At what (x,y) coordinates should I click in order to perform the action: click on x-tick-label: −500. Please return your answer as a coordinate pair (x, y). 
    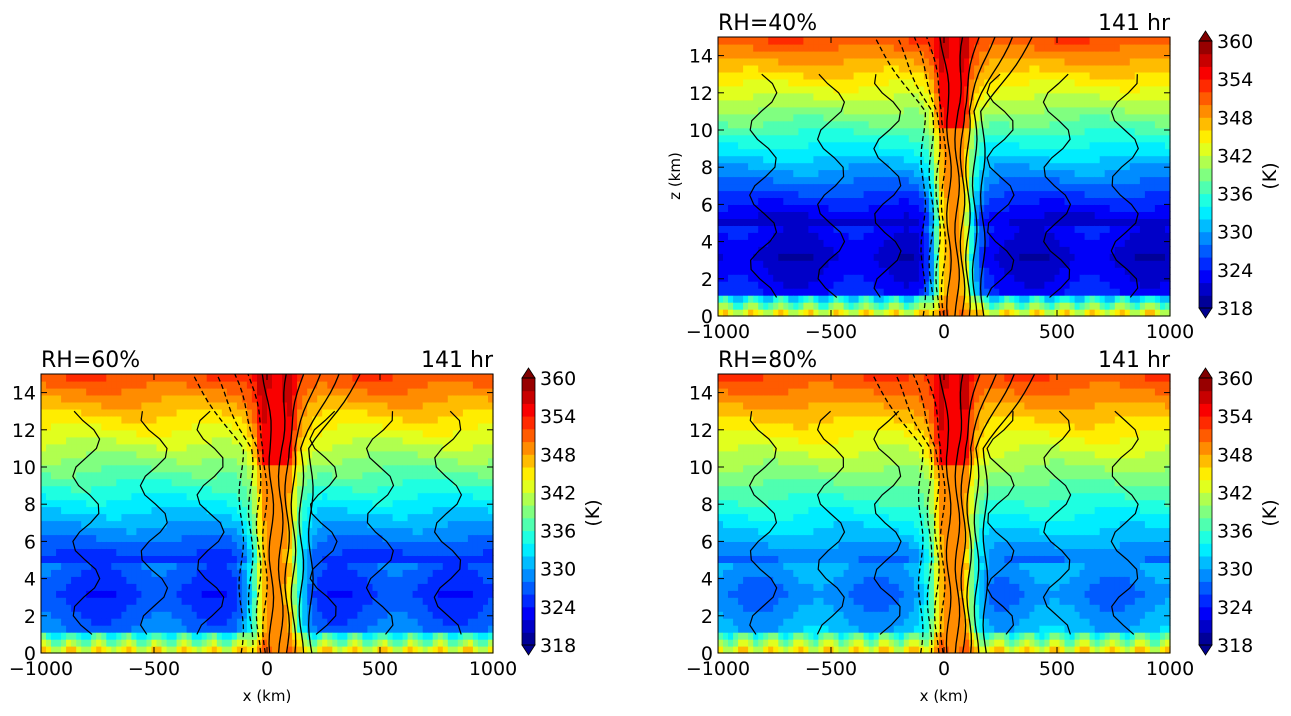
    Looking at the image, I should click on (831, 332).